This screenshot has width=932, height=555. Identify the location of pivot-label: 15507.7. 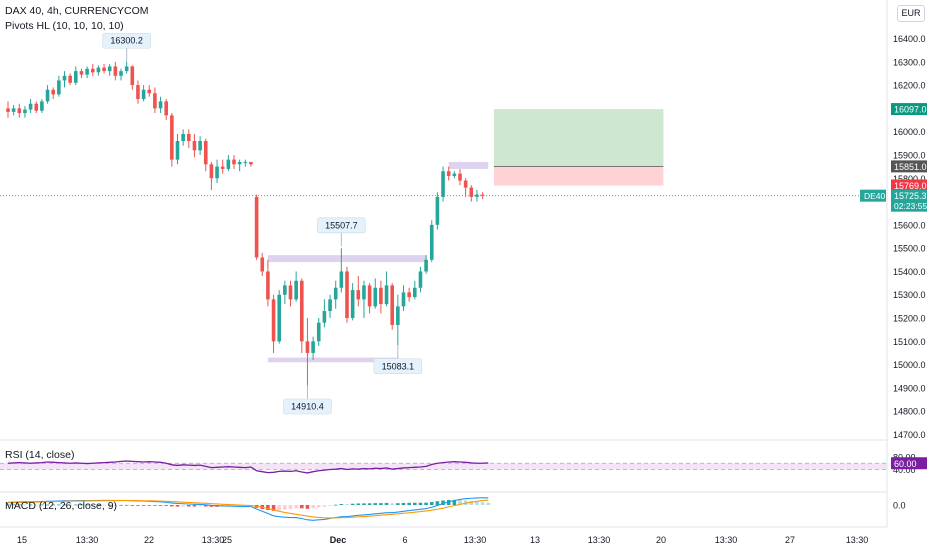
(341, 225).